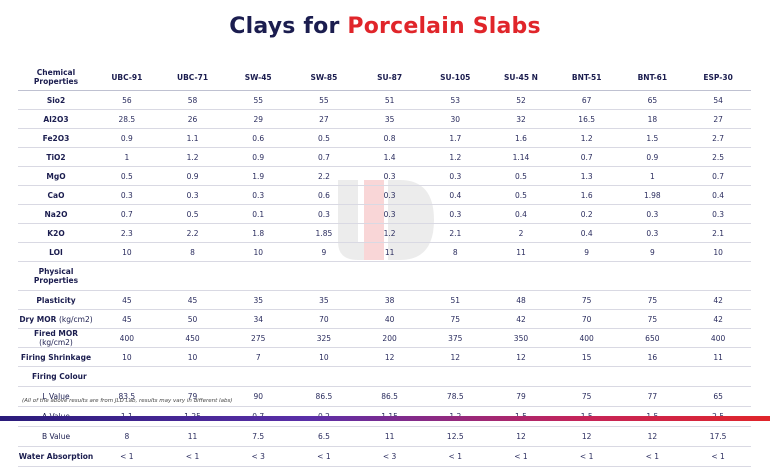 The width and height of the screenshot is (770, 467). What do you see at coordinates (521, 300) in the screenshot?
I see `table-cell: 48` at bounding box center [521, 300].